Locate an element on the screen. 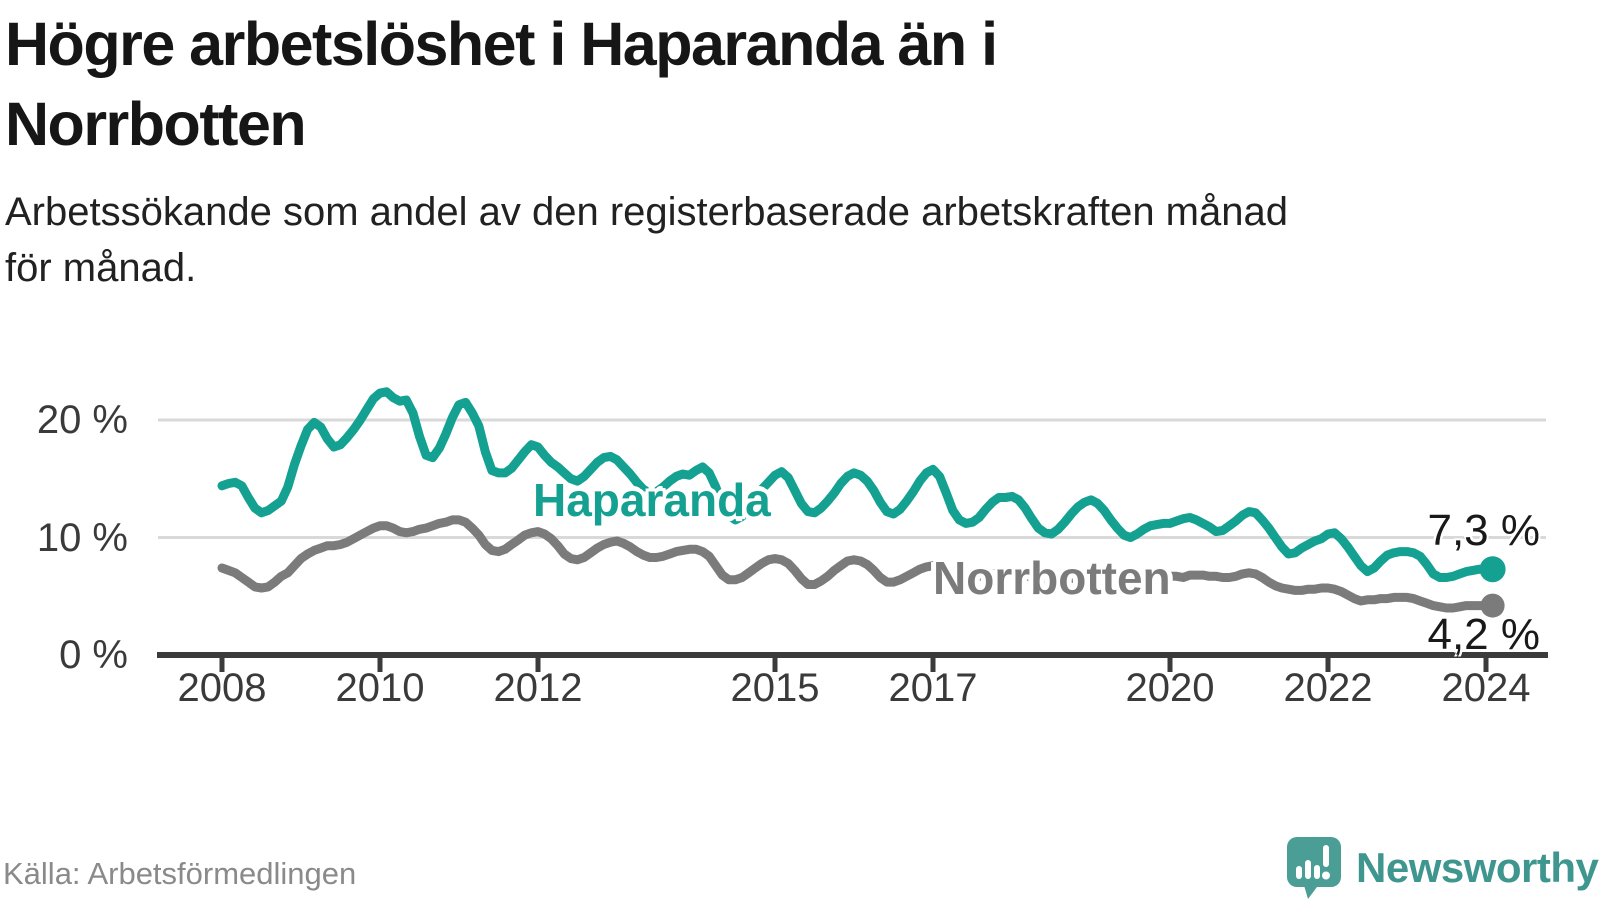 This screenshot has width=1600, height=900. x-tick-label-2012: 2012 is located at coordinates (538, 688).